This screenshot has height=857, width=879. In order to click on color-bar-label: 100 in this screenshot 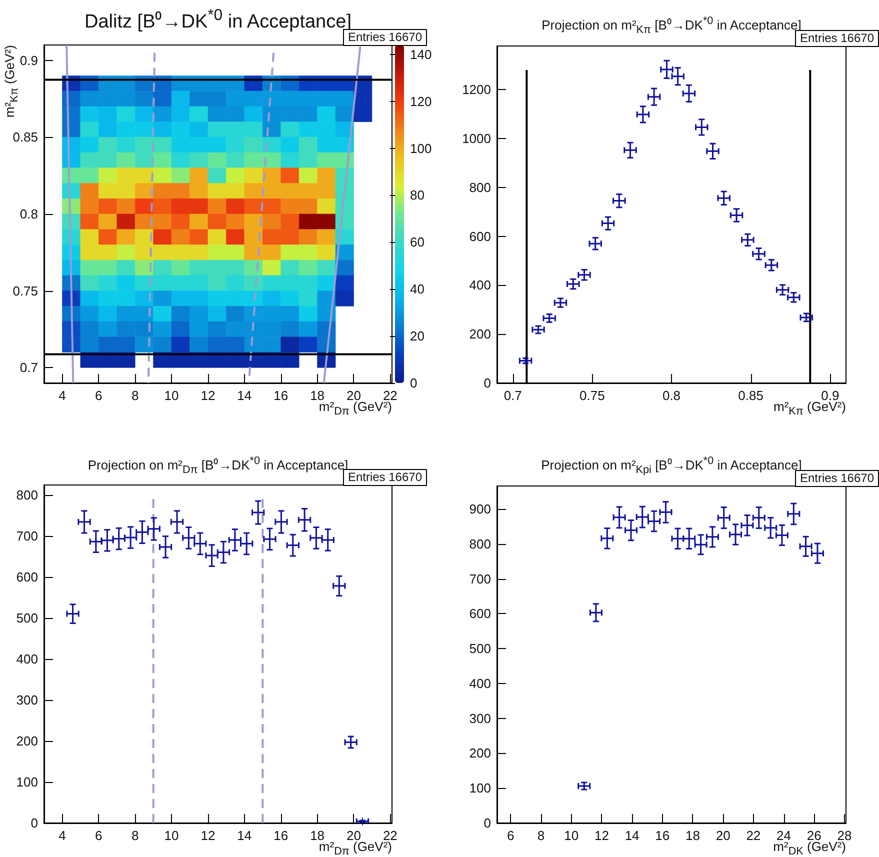, I will do `click(421, 148)`.